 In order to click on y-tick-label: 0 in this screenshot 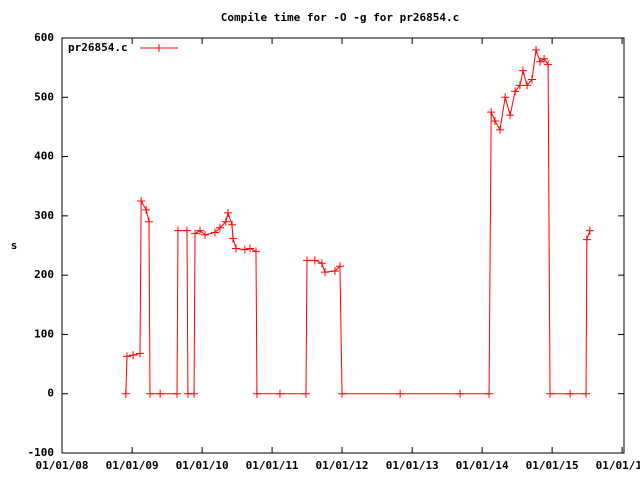, I will do `click(50, 393)`.